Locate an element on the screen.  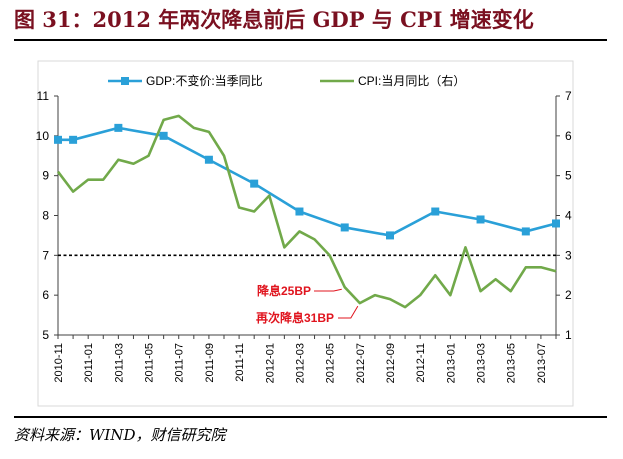
y-tick-label-left: 8 is located at coordinates (45, 216).